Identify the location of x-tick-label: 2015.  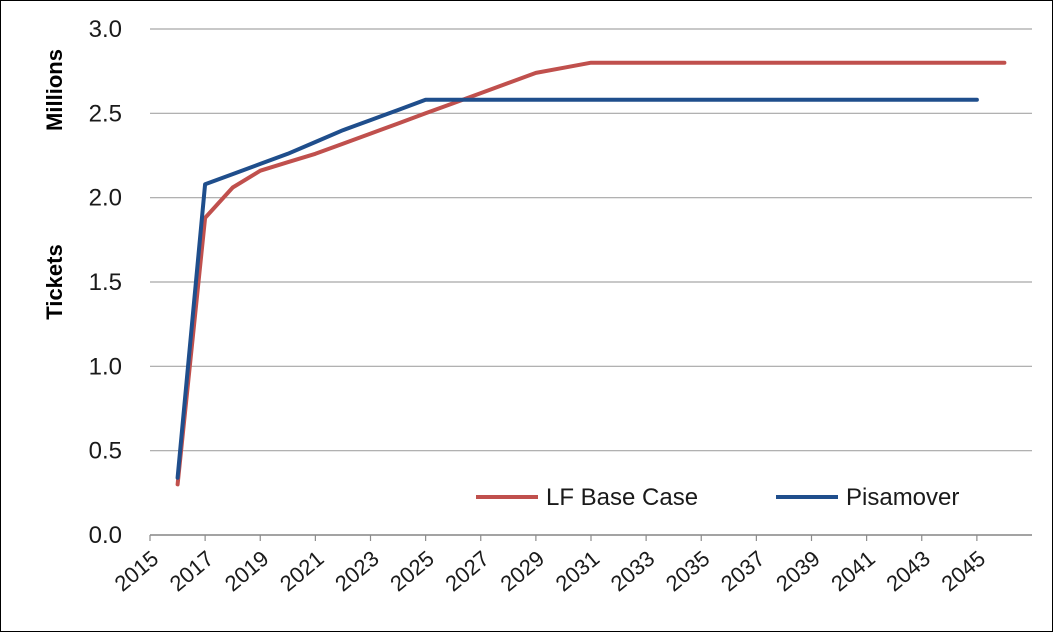
(137, 571).